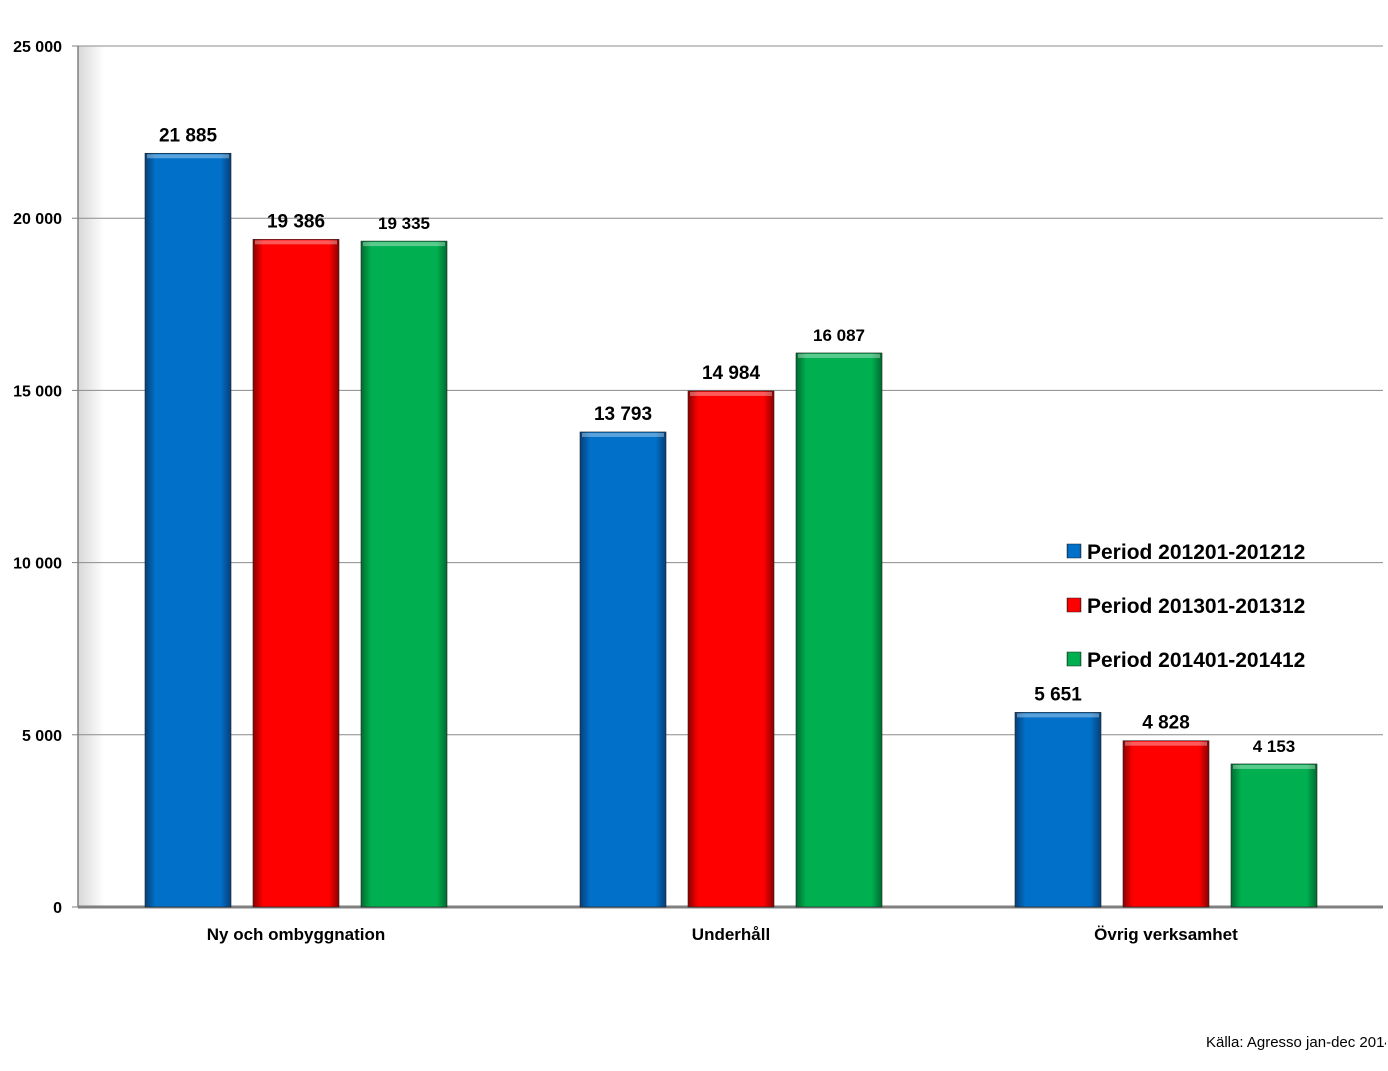 Image resolution: width=1388 pixels, height=1071 pixels. I want to click on x-tick-label: Övrig verksamhet, so click(1166, 934).